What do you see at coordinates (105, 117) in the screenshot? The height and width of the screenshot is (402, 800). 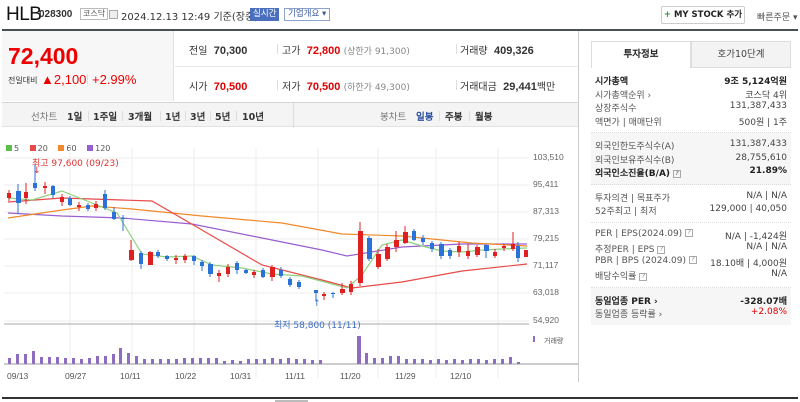 I see `period-1w: 1주일` at bounding box center [105, 117].